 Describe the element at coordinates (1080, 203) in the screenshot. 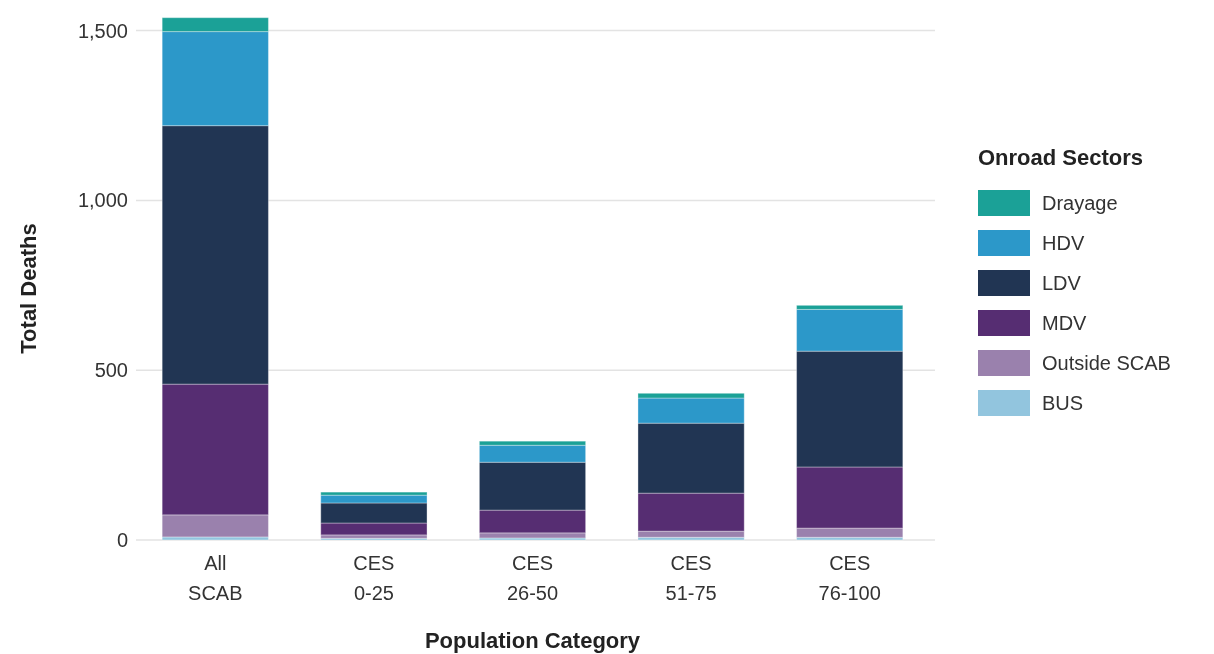

I see `legend-label: Drayage` at that location.